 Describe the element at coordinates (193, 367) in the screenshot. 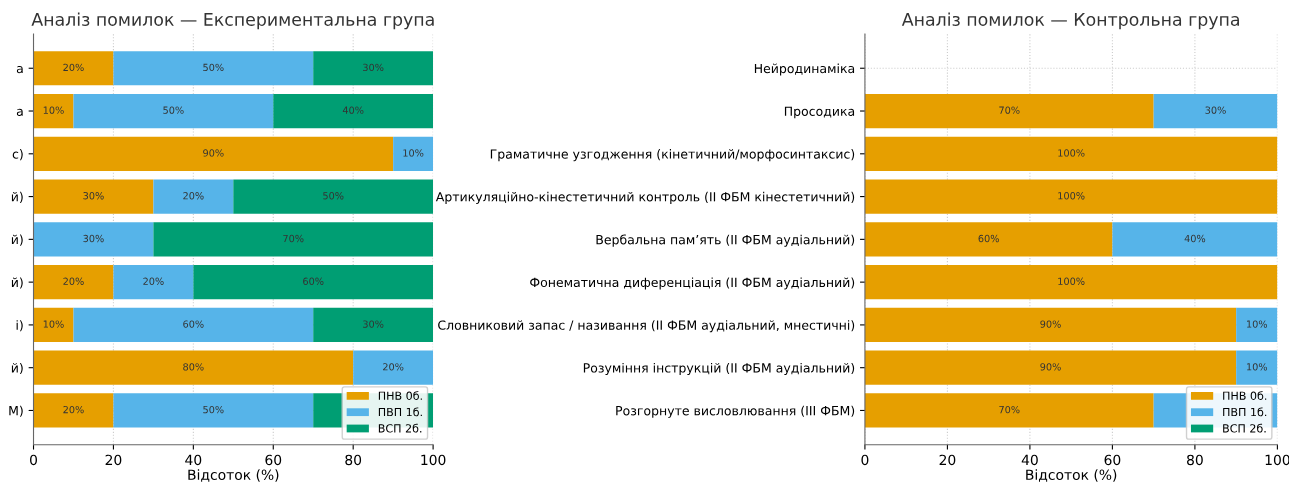

I see `data-label: 80%` at that location.